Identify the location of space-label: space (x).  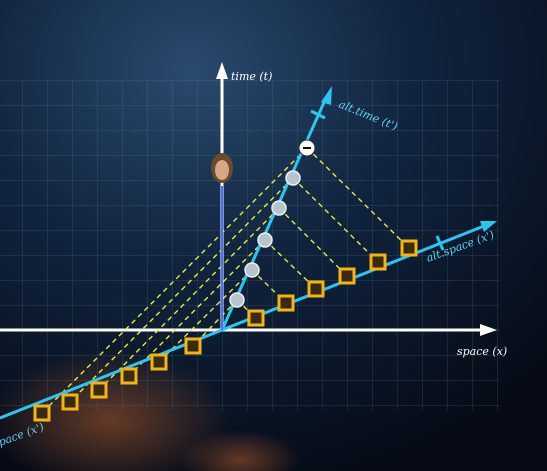
(482, 351).